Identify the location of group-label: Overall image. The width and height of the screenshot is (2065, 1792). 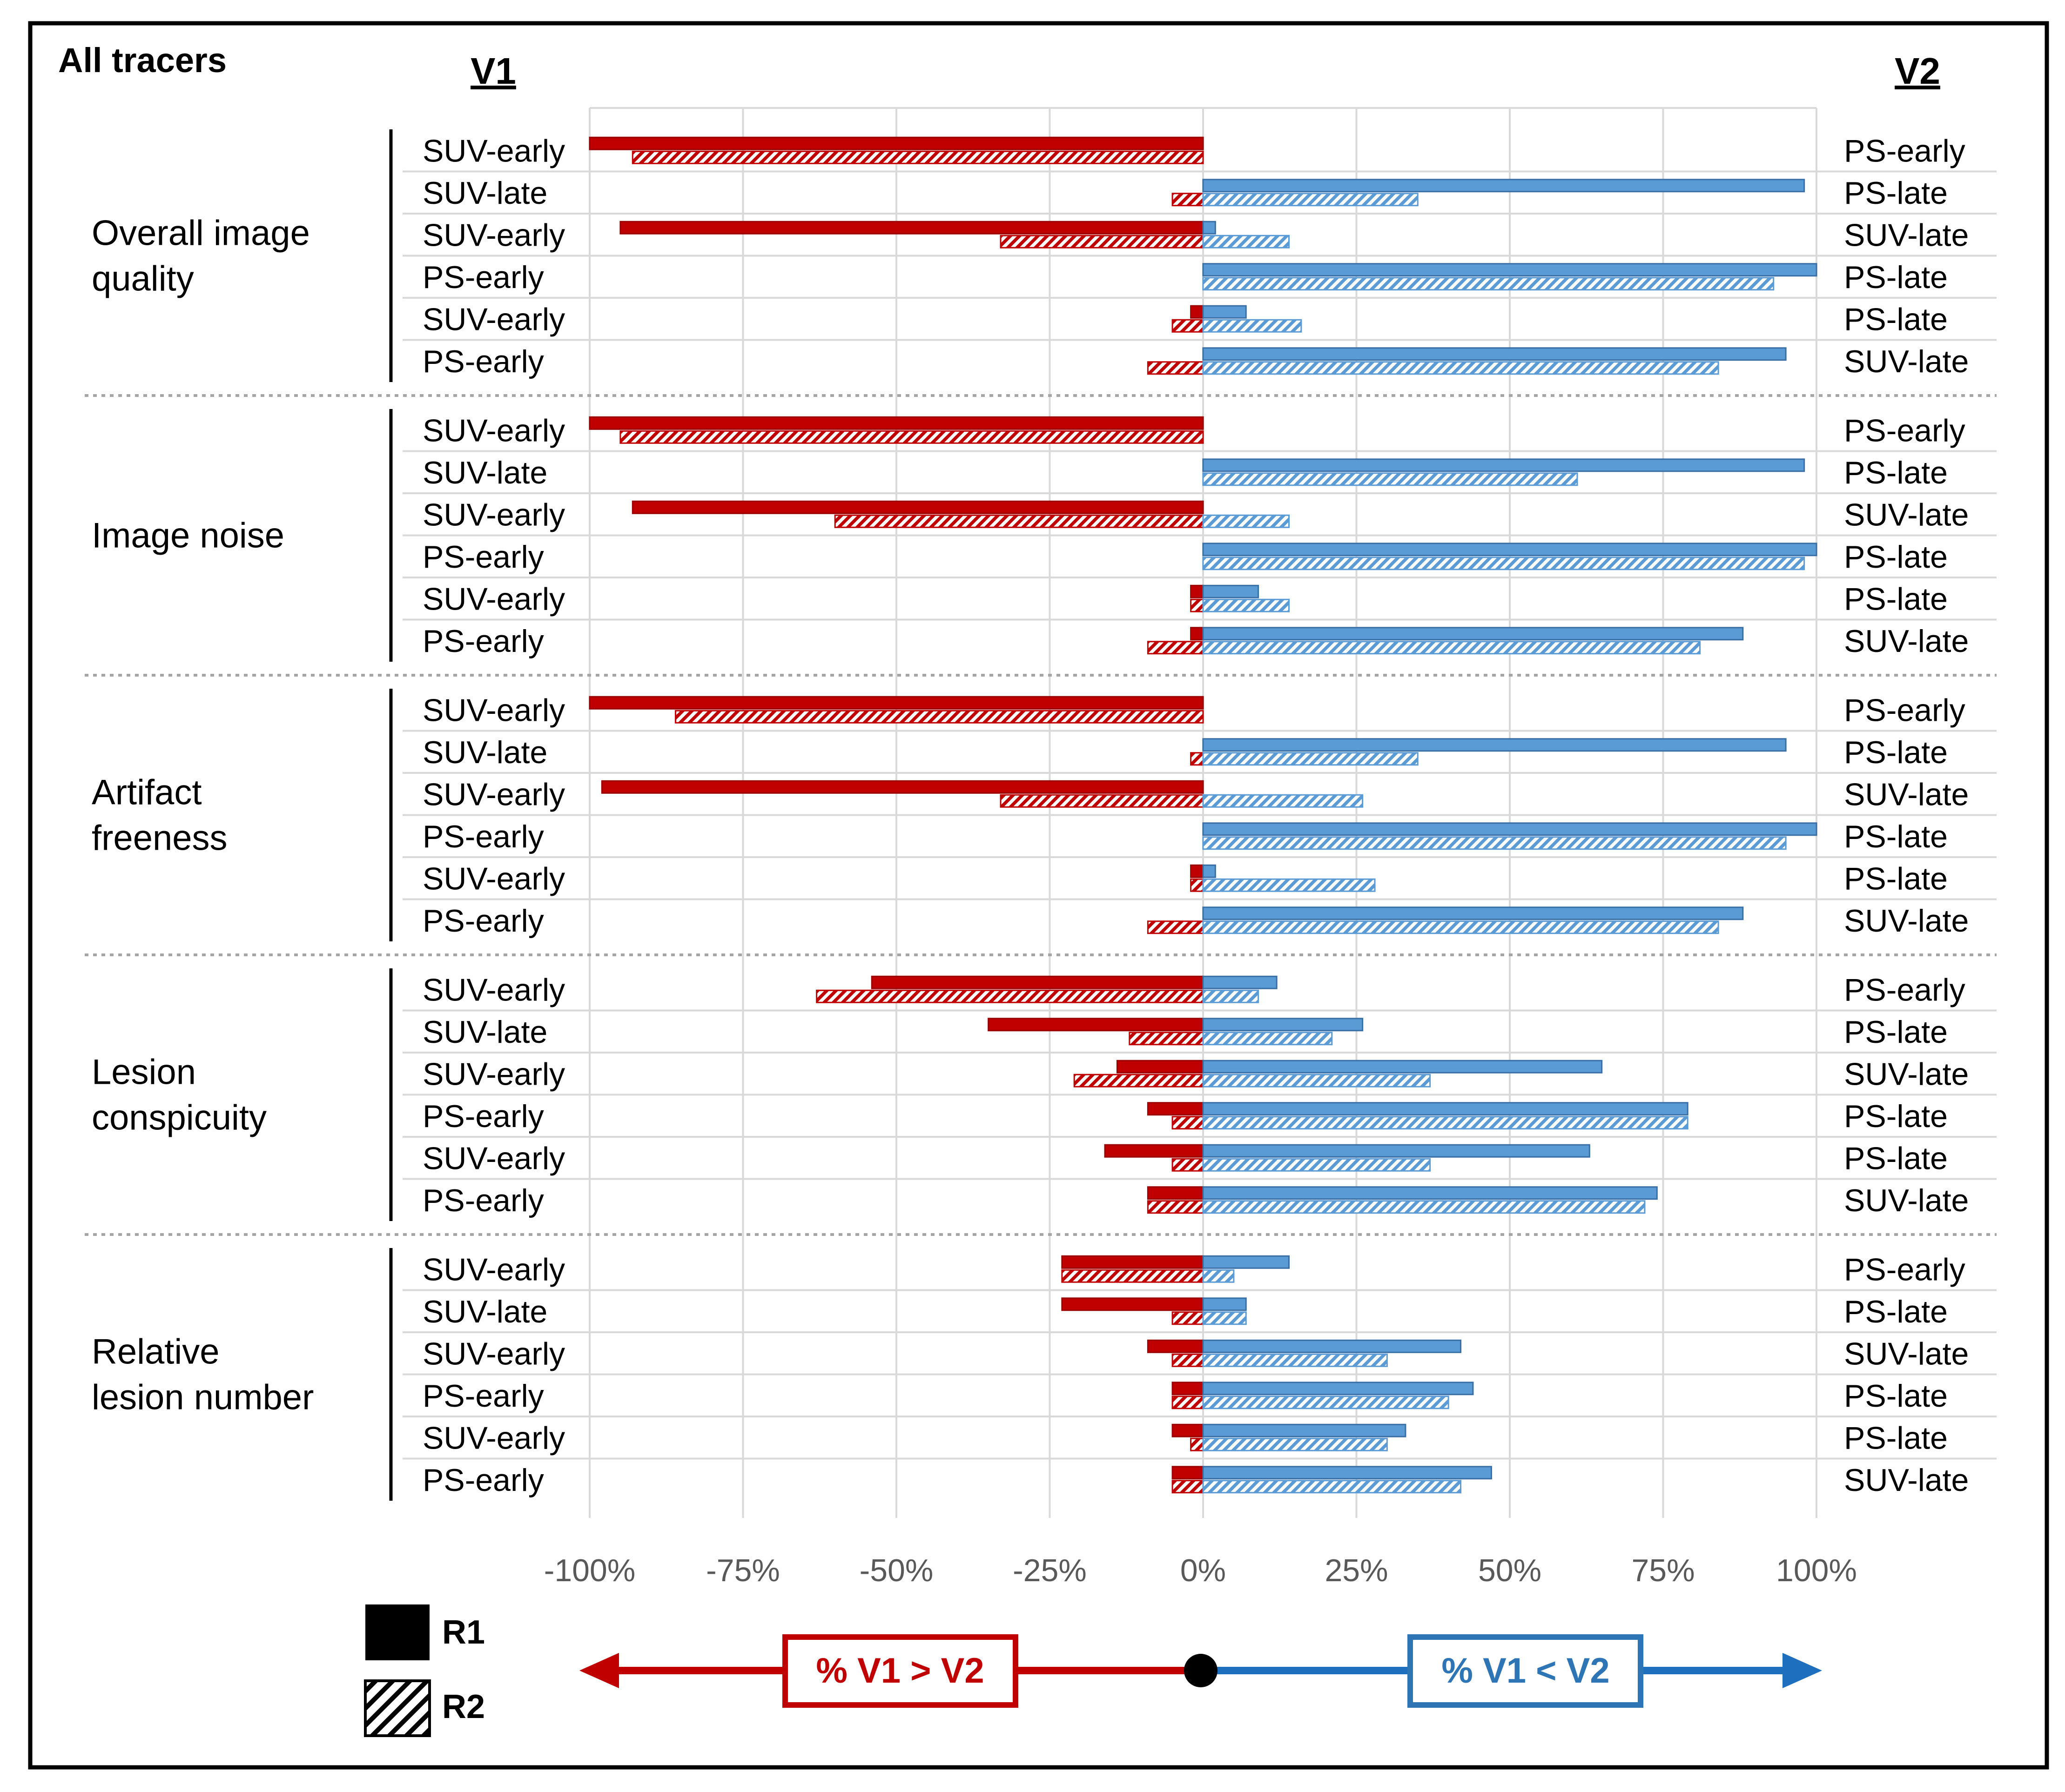
(201, 233).